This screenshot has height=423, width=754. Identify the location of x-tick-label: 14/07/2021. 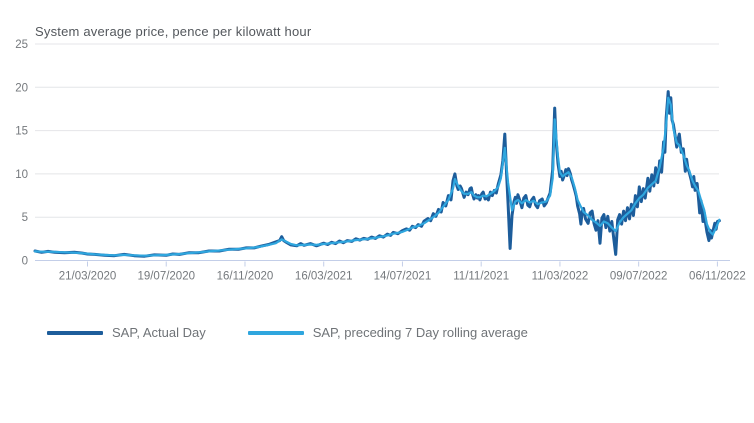
(403, 277).